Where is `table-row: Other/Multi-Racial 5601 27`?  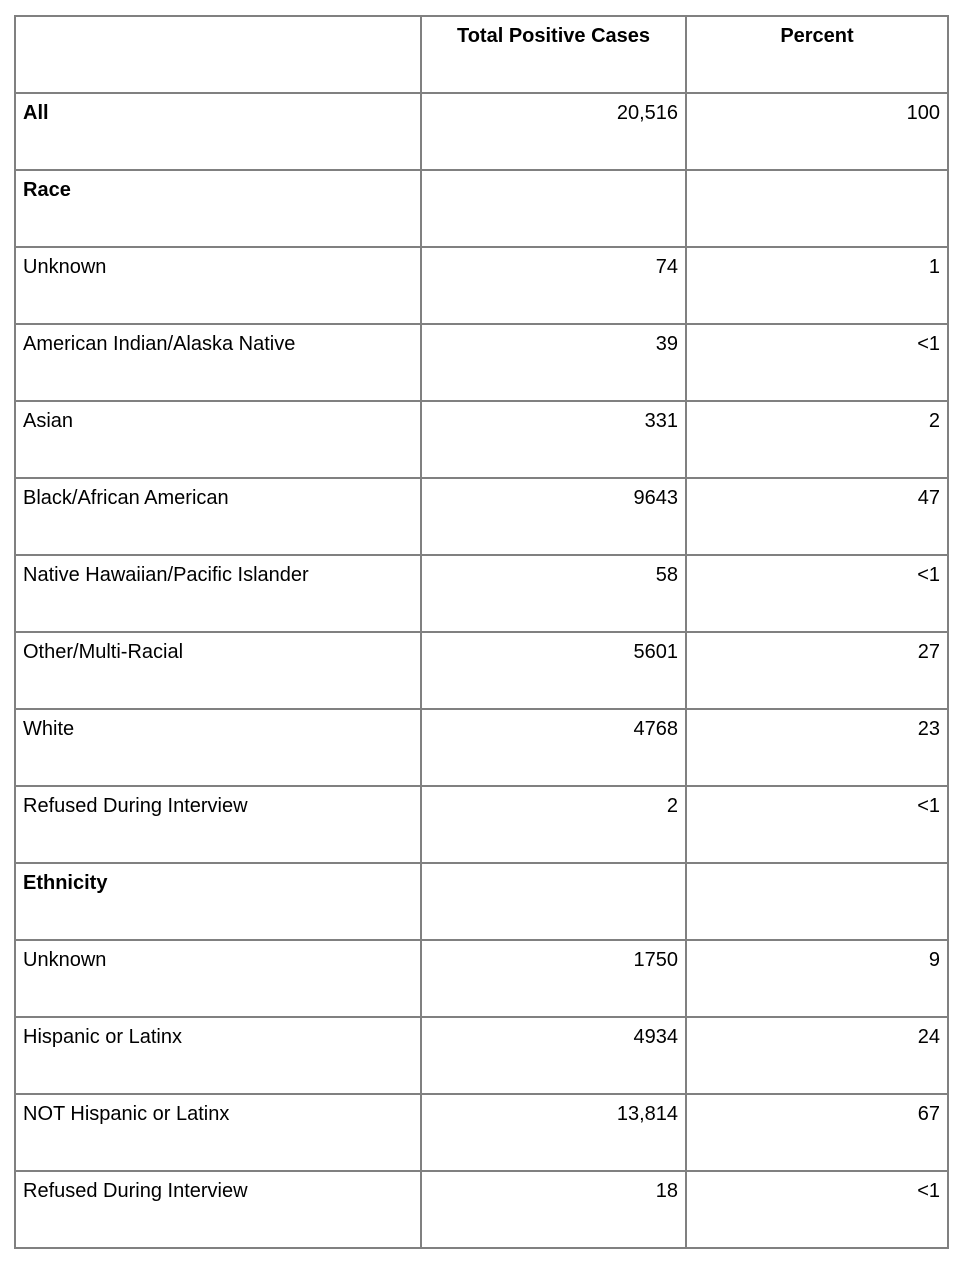 table-row: Other/Multi-Racial 5601 27 is located at coordinates (481, 670).